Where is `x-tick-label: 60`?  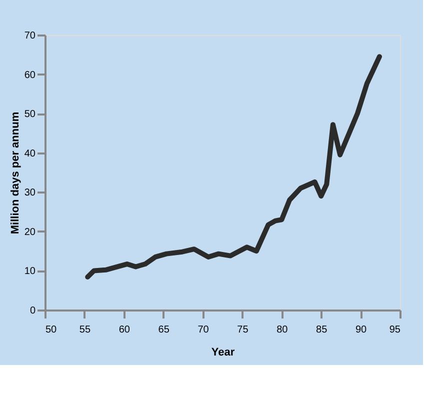 x-tick-label: 60 is located at coordinates (124, 330).